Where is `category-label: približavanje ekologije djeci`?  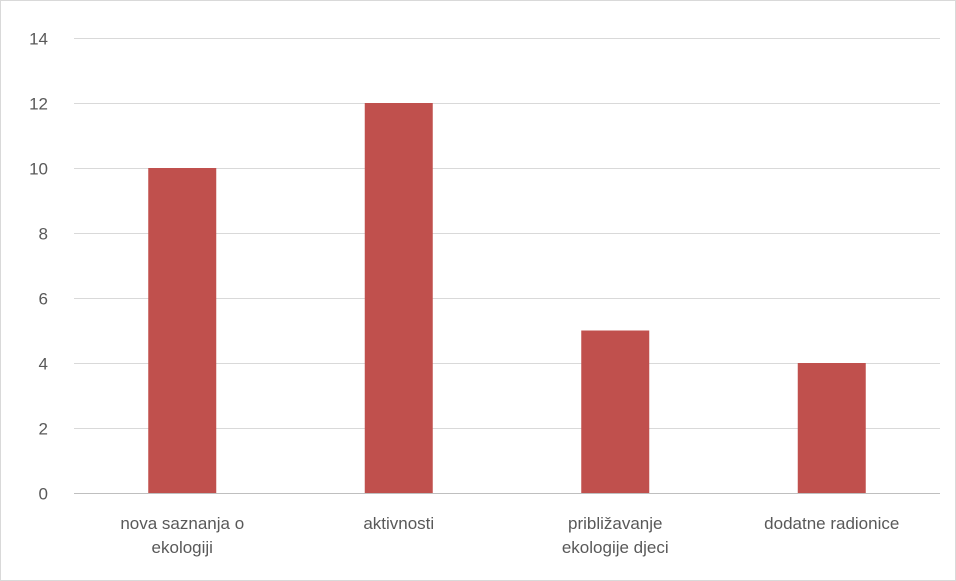 category-label: približavanje ekologije djeci is located at coordinates (615, 535).